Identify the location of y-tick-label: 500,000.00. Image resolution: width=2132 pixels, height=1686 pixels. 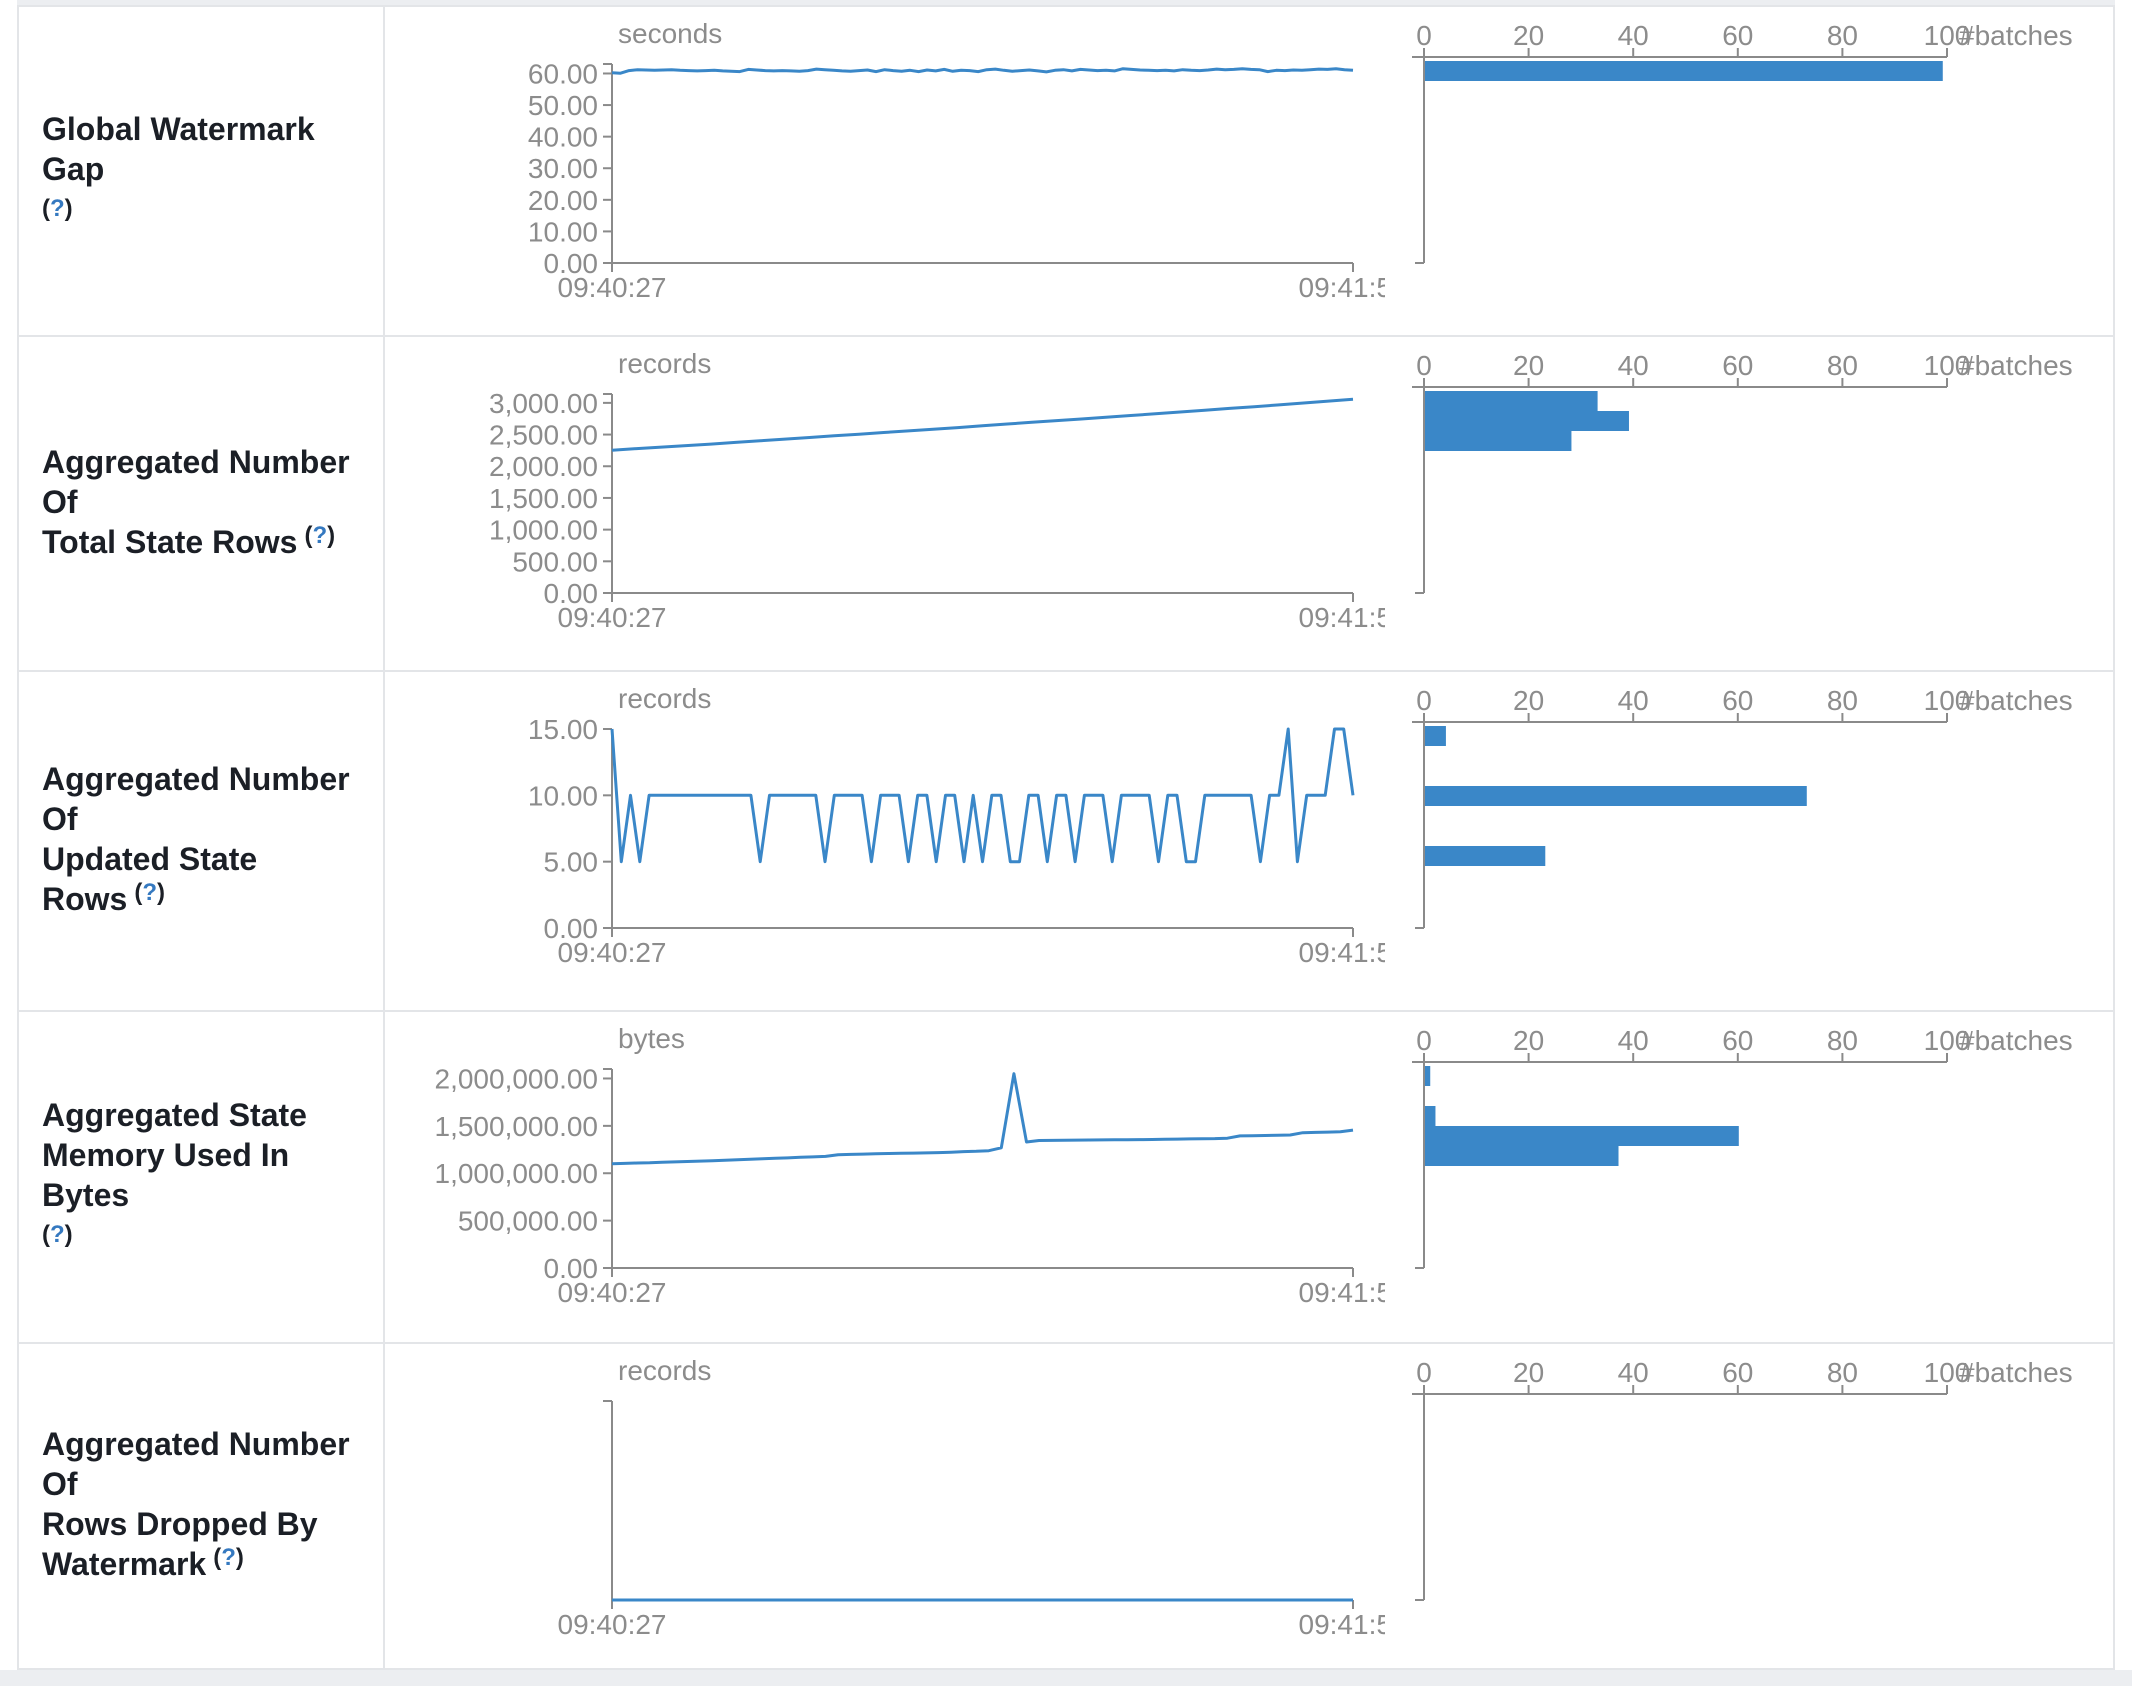
(528, 1221).